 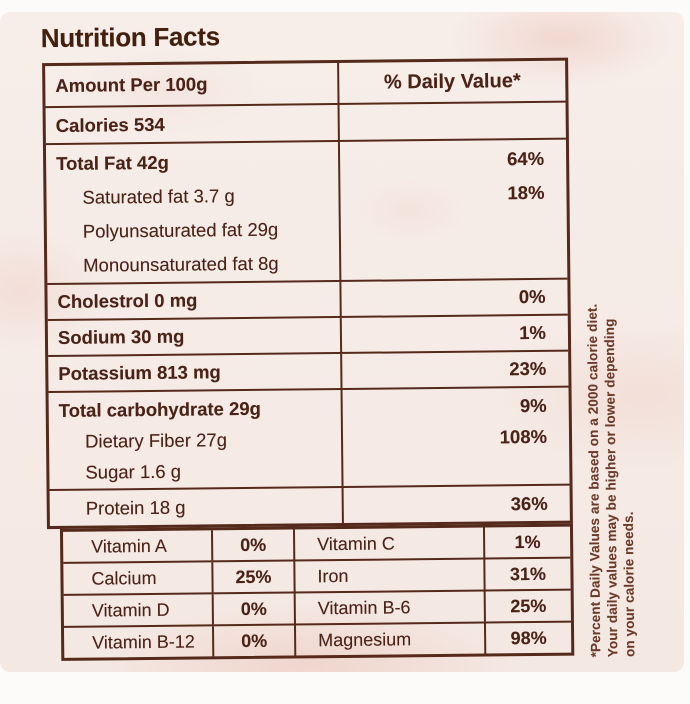 I want to click on vitamin-d-label: Vitamin D, so click(x=138, y=610).